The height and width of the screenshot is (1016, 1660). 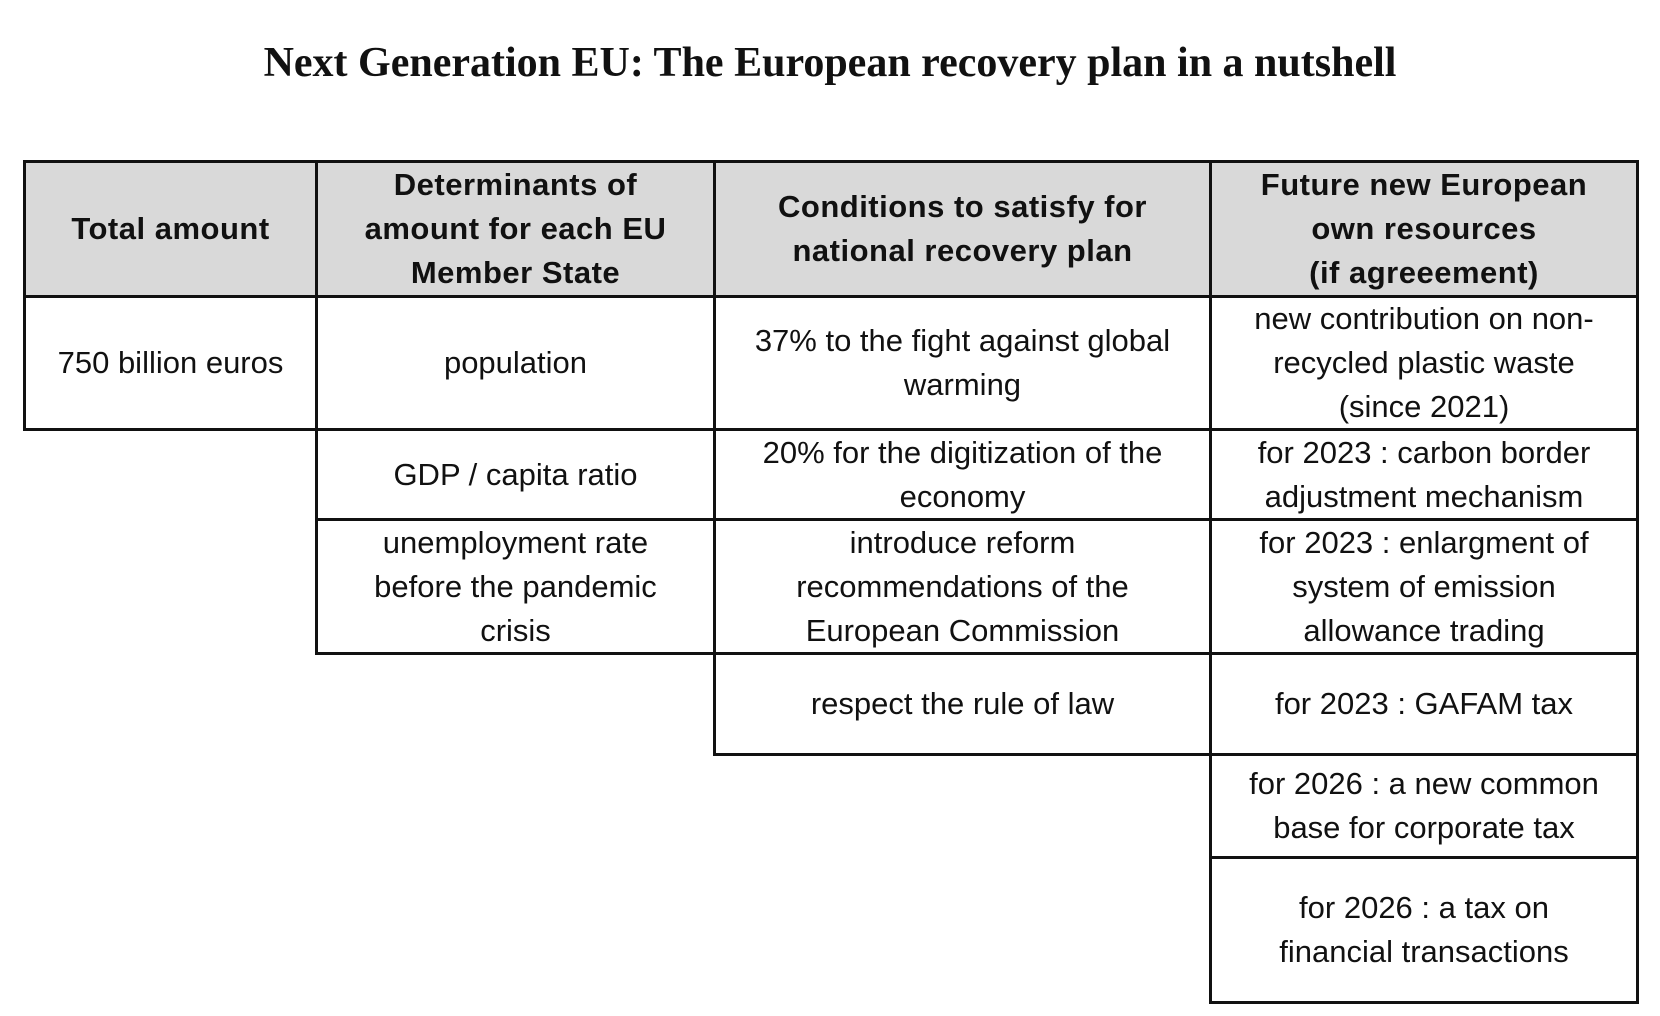 I want to click on condition-cell: respect the rule of law, so click(x=962, y=704).